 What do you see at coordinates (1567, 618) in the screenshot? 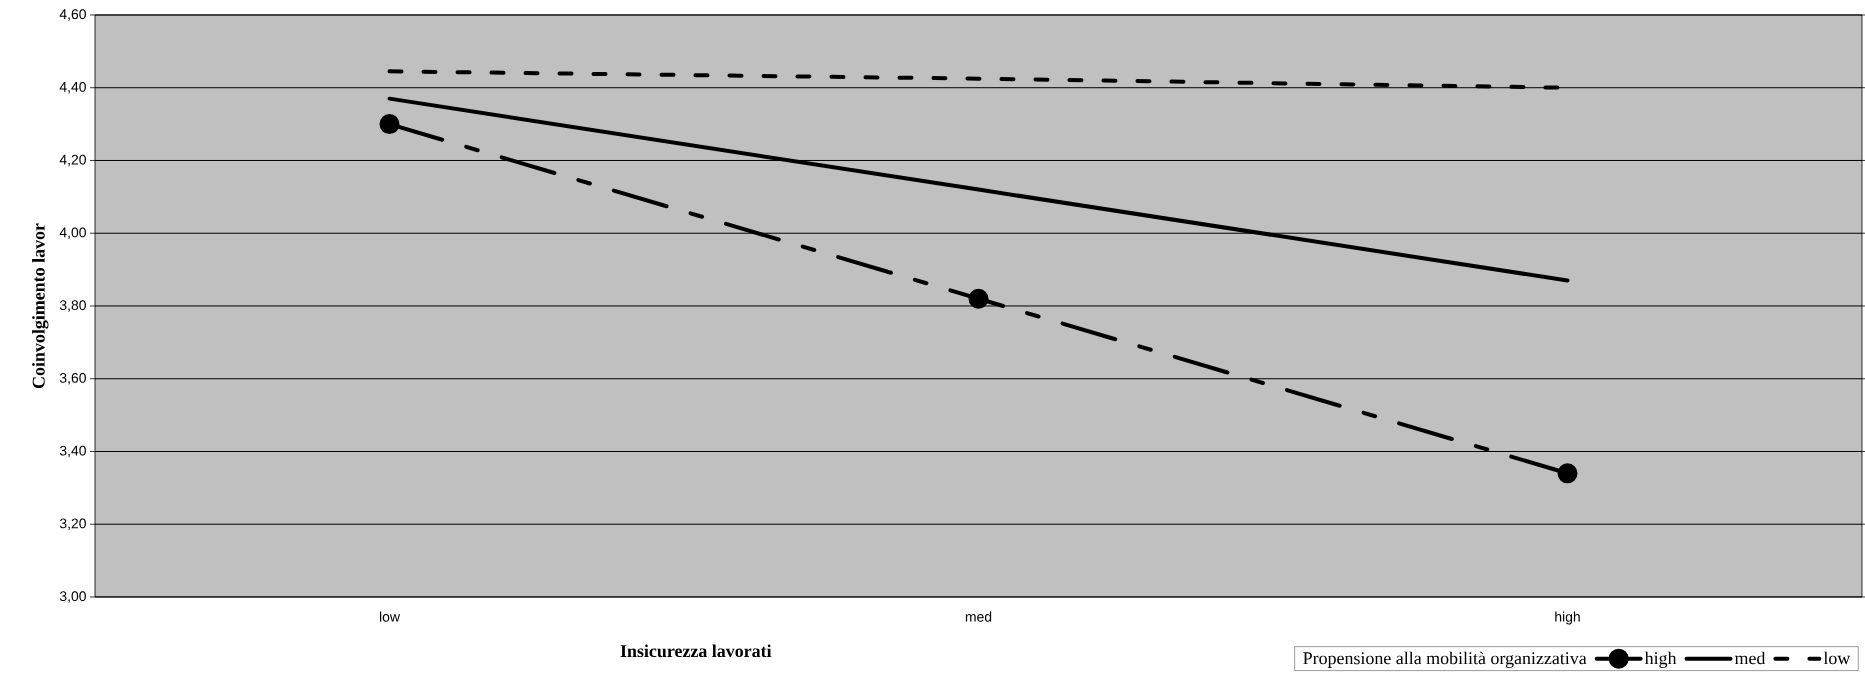
I see `x-tick-label: high` at bounding box center [1567, 618].